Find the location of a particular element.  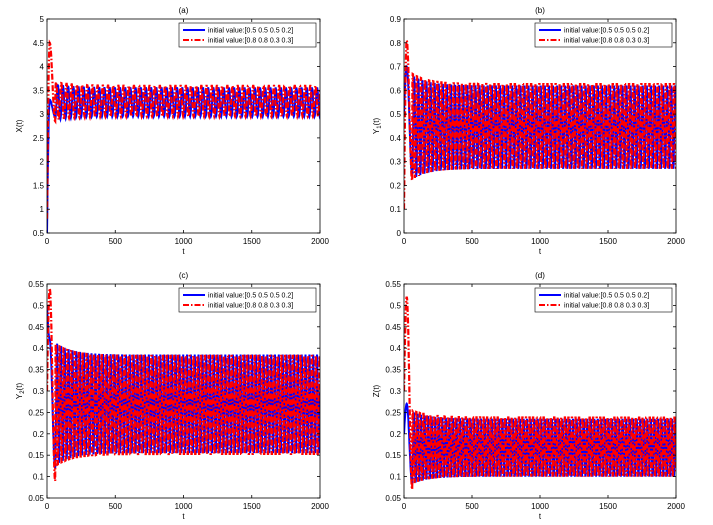

y-tick-label: 0.8 is located at coordinates (396, 43).